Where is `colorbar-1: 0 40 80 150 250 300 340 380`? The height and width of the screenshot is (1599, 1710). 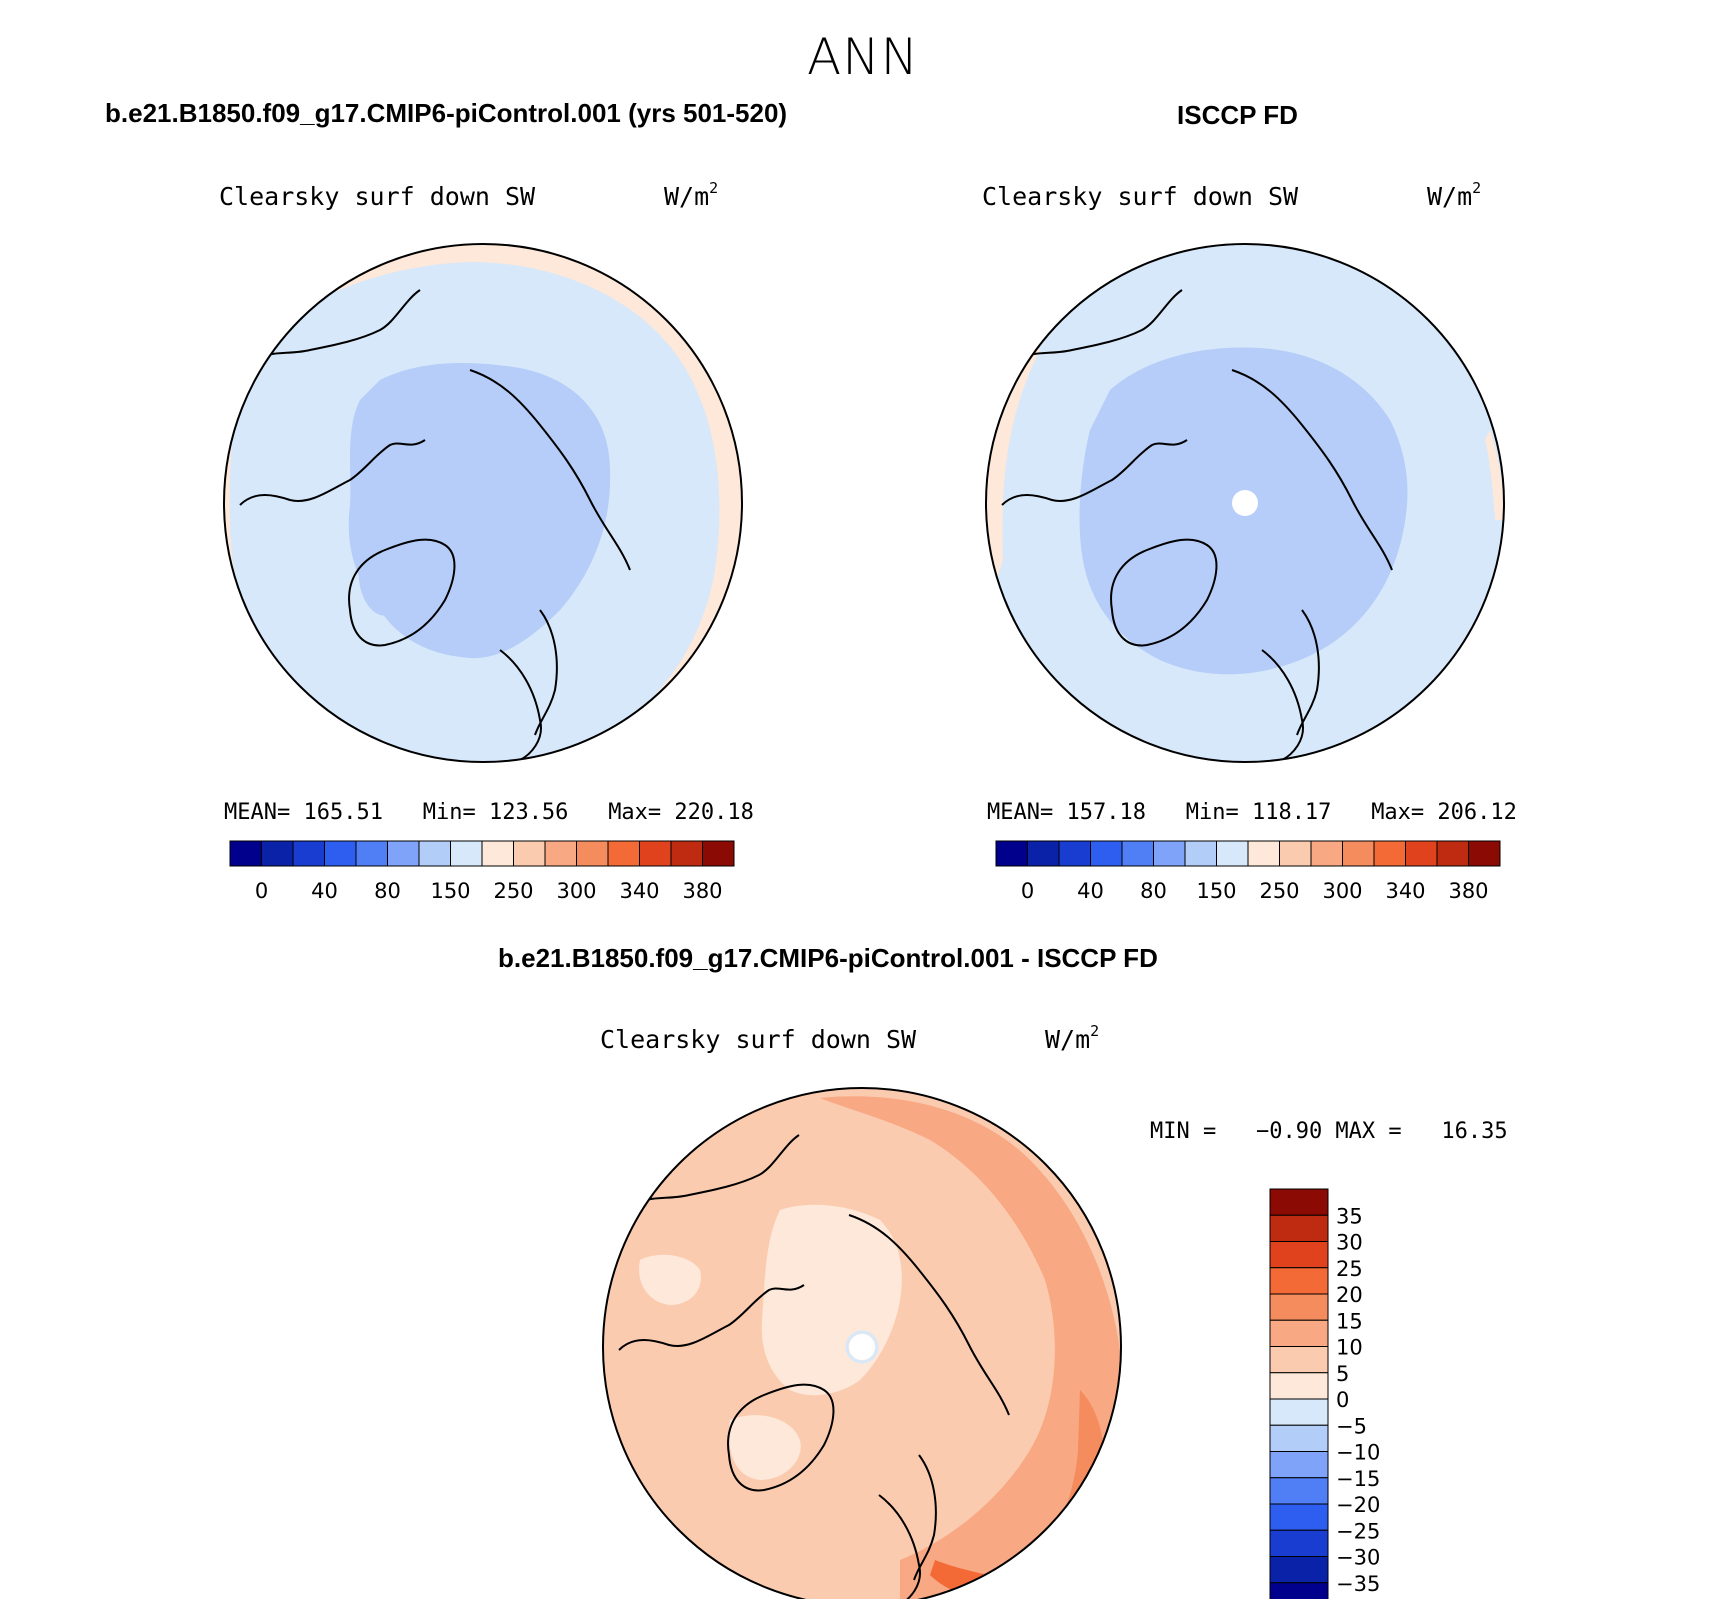
colorbar-1: 0 40 80 150 250 300 340 380 is located at coordinates (482, 871).